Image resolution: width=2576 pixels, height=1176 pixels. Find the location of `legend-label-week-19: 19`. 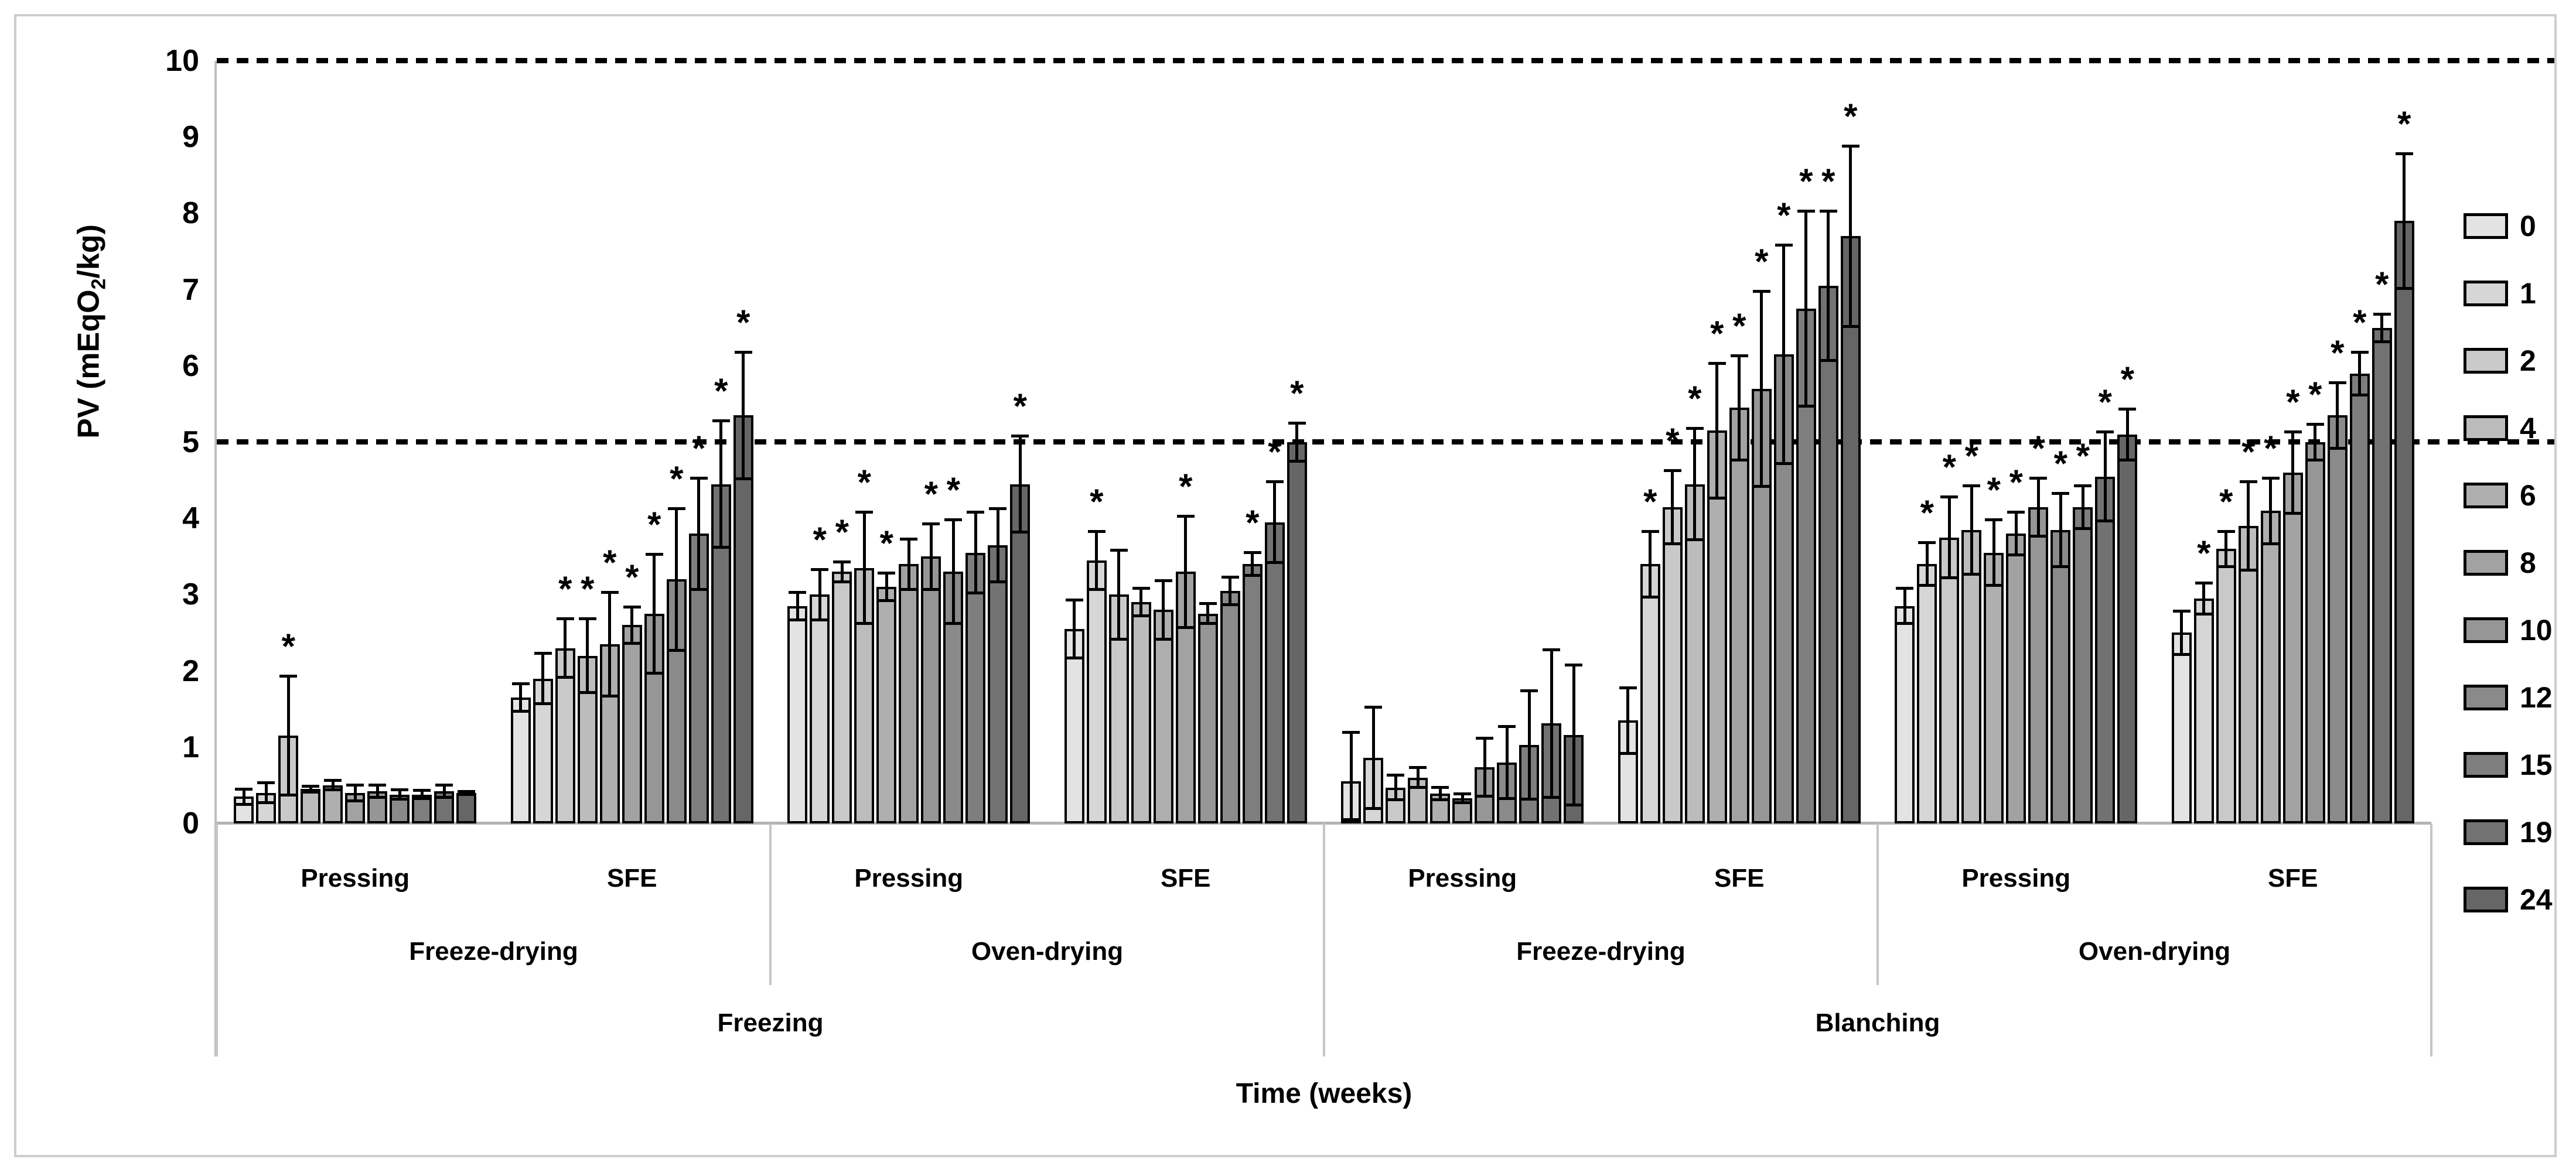

legend-label-week-19: 19 is located at coordinates (2537, 832).